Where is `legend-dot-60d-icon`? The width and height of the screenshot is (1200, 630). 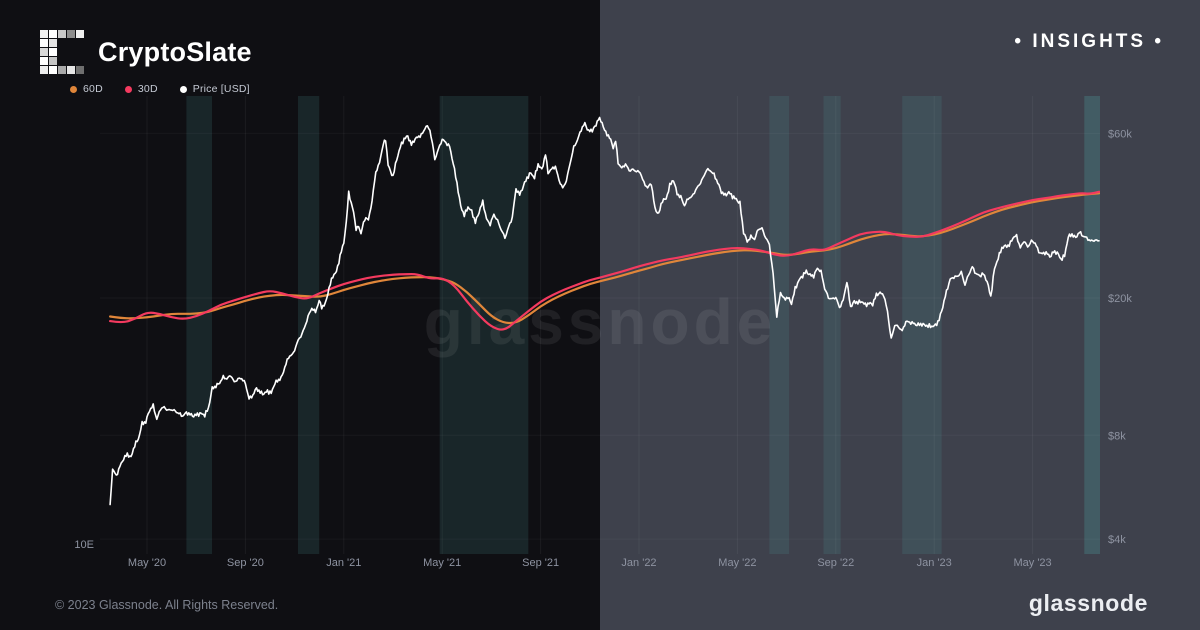 legend-dot-60d-icon is located at coordinates (73, 89).